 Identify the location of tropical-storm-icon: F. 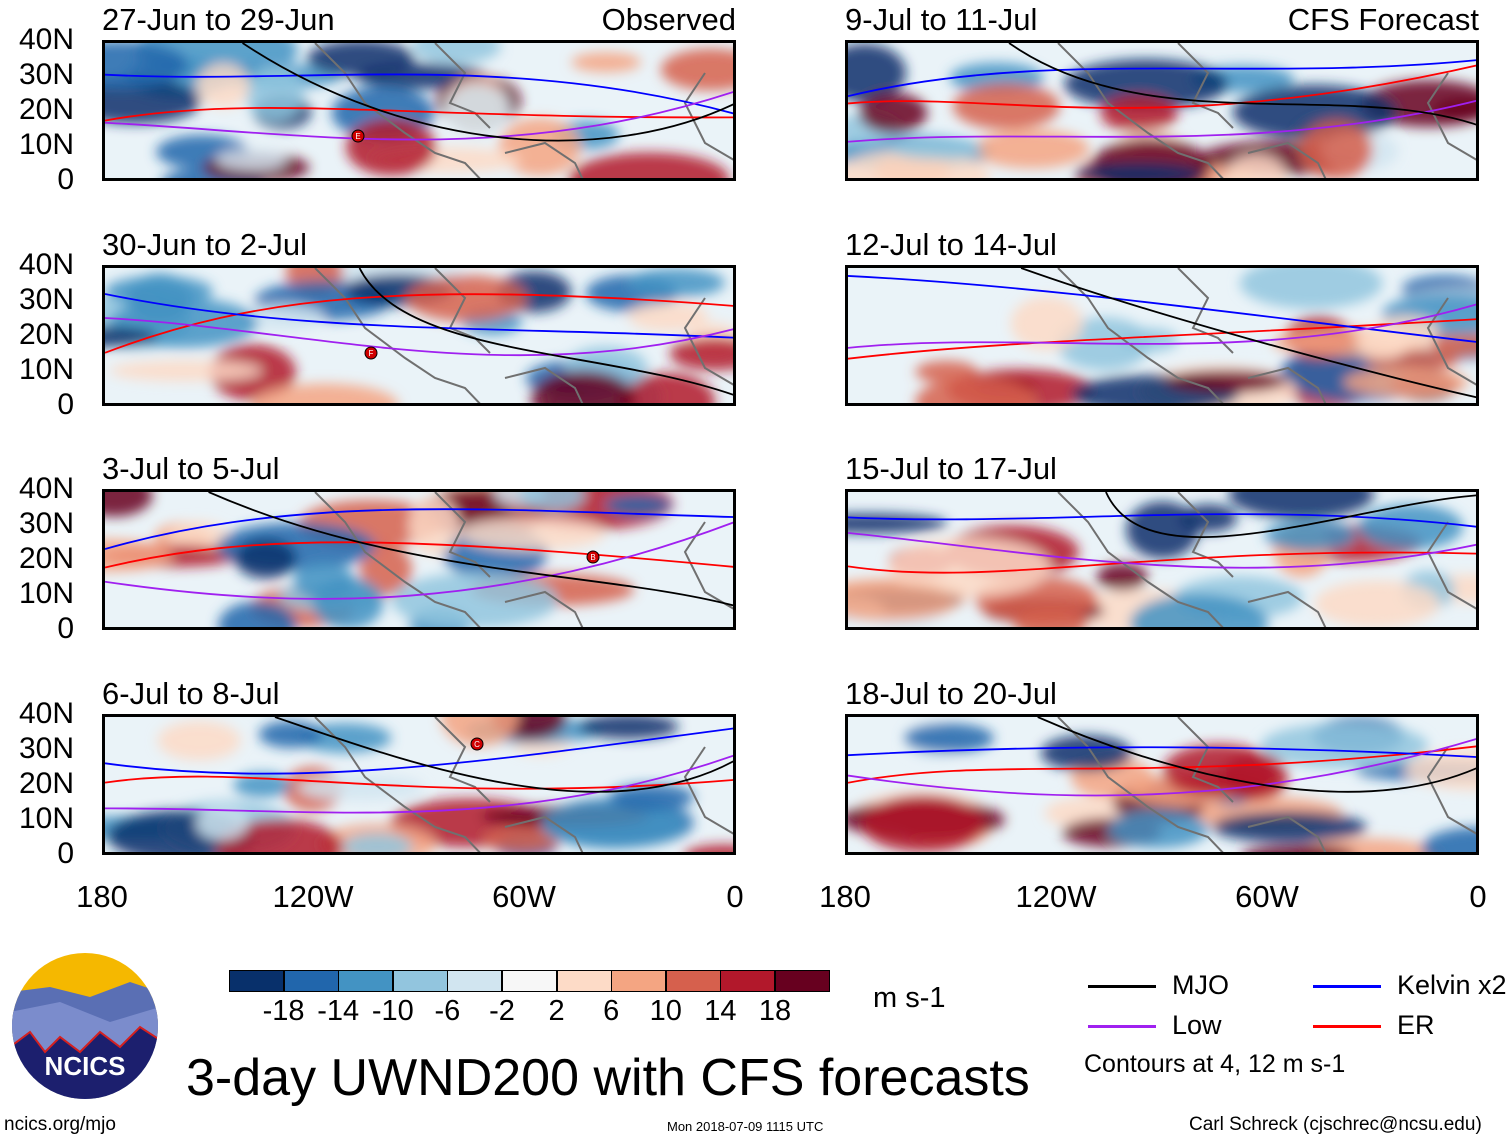
(371, 353).